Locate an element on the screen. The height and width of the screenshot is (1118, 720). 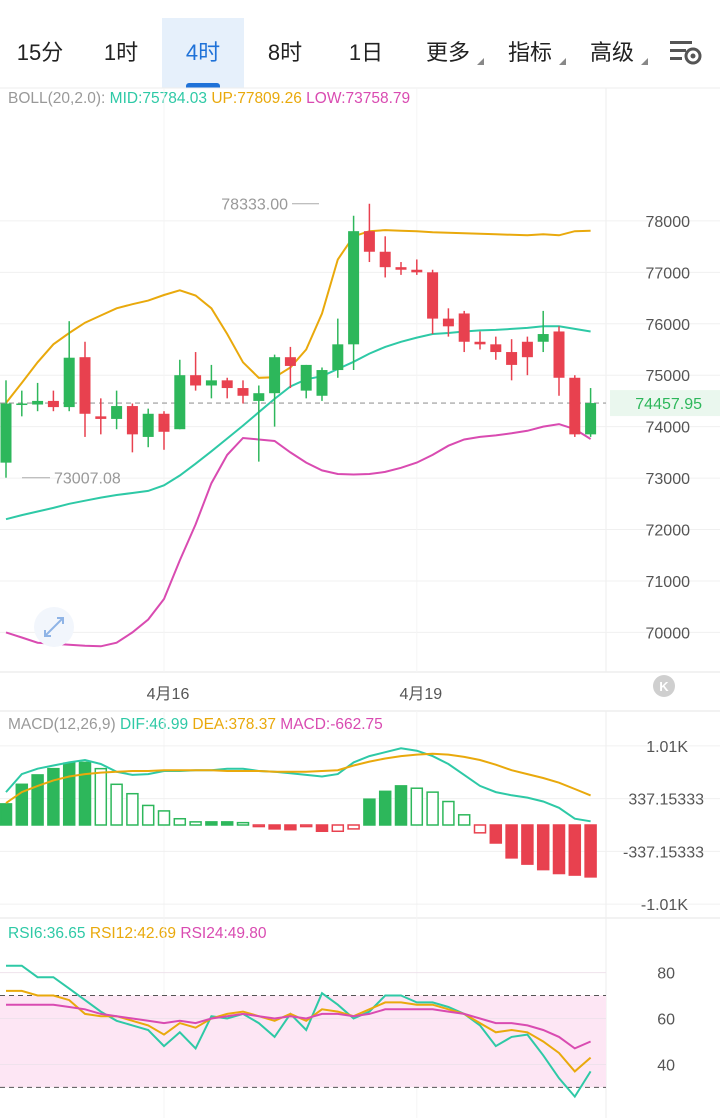
rsi-axis-tick-label: 40 is located at coordinates (666, 1065).